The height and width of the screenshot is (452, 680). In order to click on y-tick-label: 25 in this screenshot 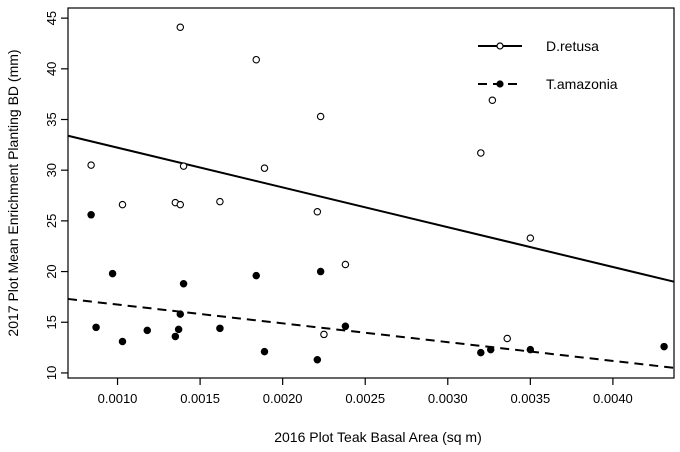, I will do `click(51, 221)`.